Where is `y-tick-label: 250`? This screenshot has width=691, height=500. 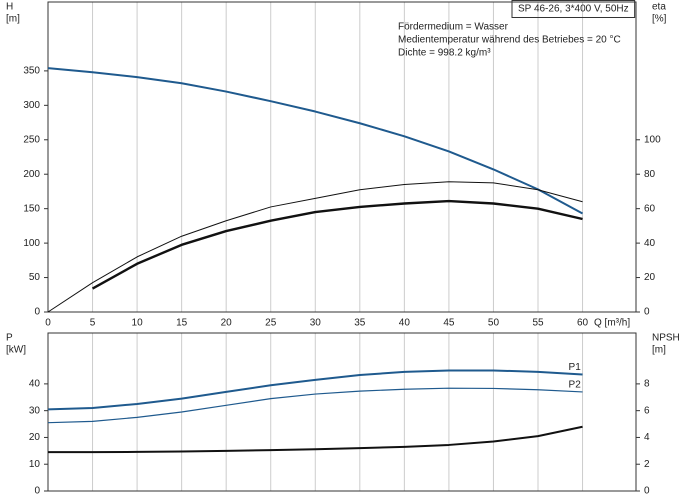
y-tick-label: 250 is located at coordinates (31, 139).